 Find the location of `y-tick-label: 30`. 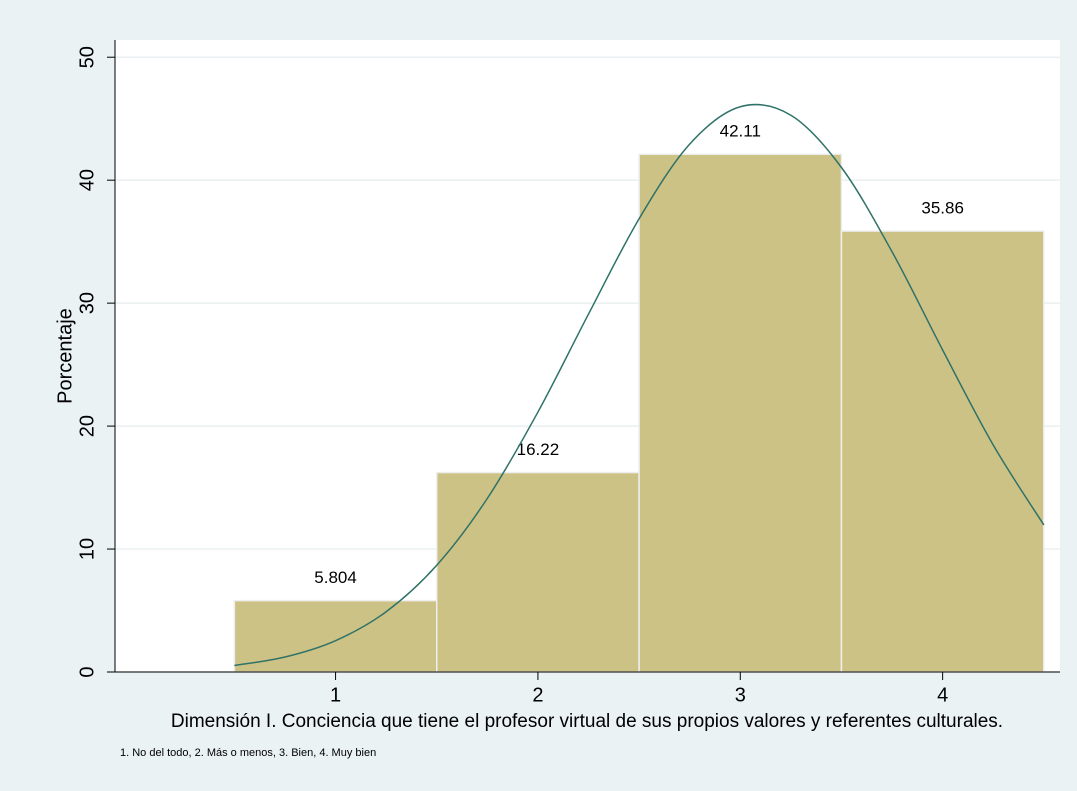

y-tick-label: 30 is located at coordinates (87, 303).